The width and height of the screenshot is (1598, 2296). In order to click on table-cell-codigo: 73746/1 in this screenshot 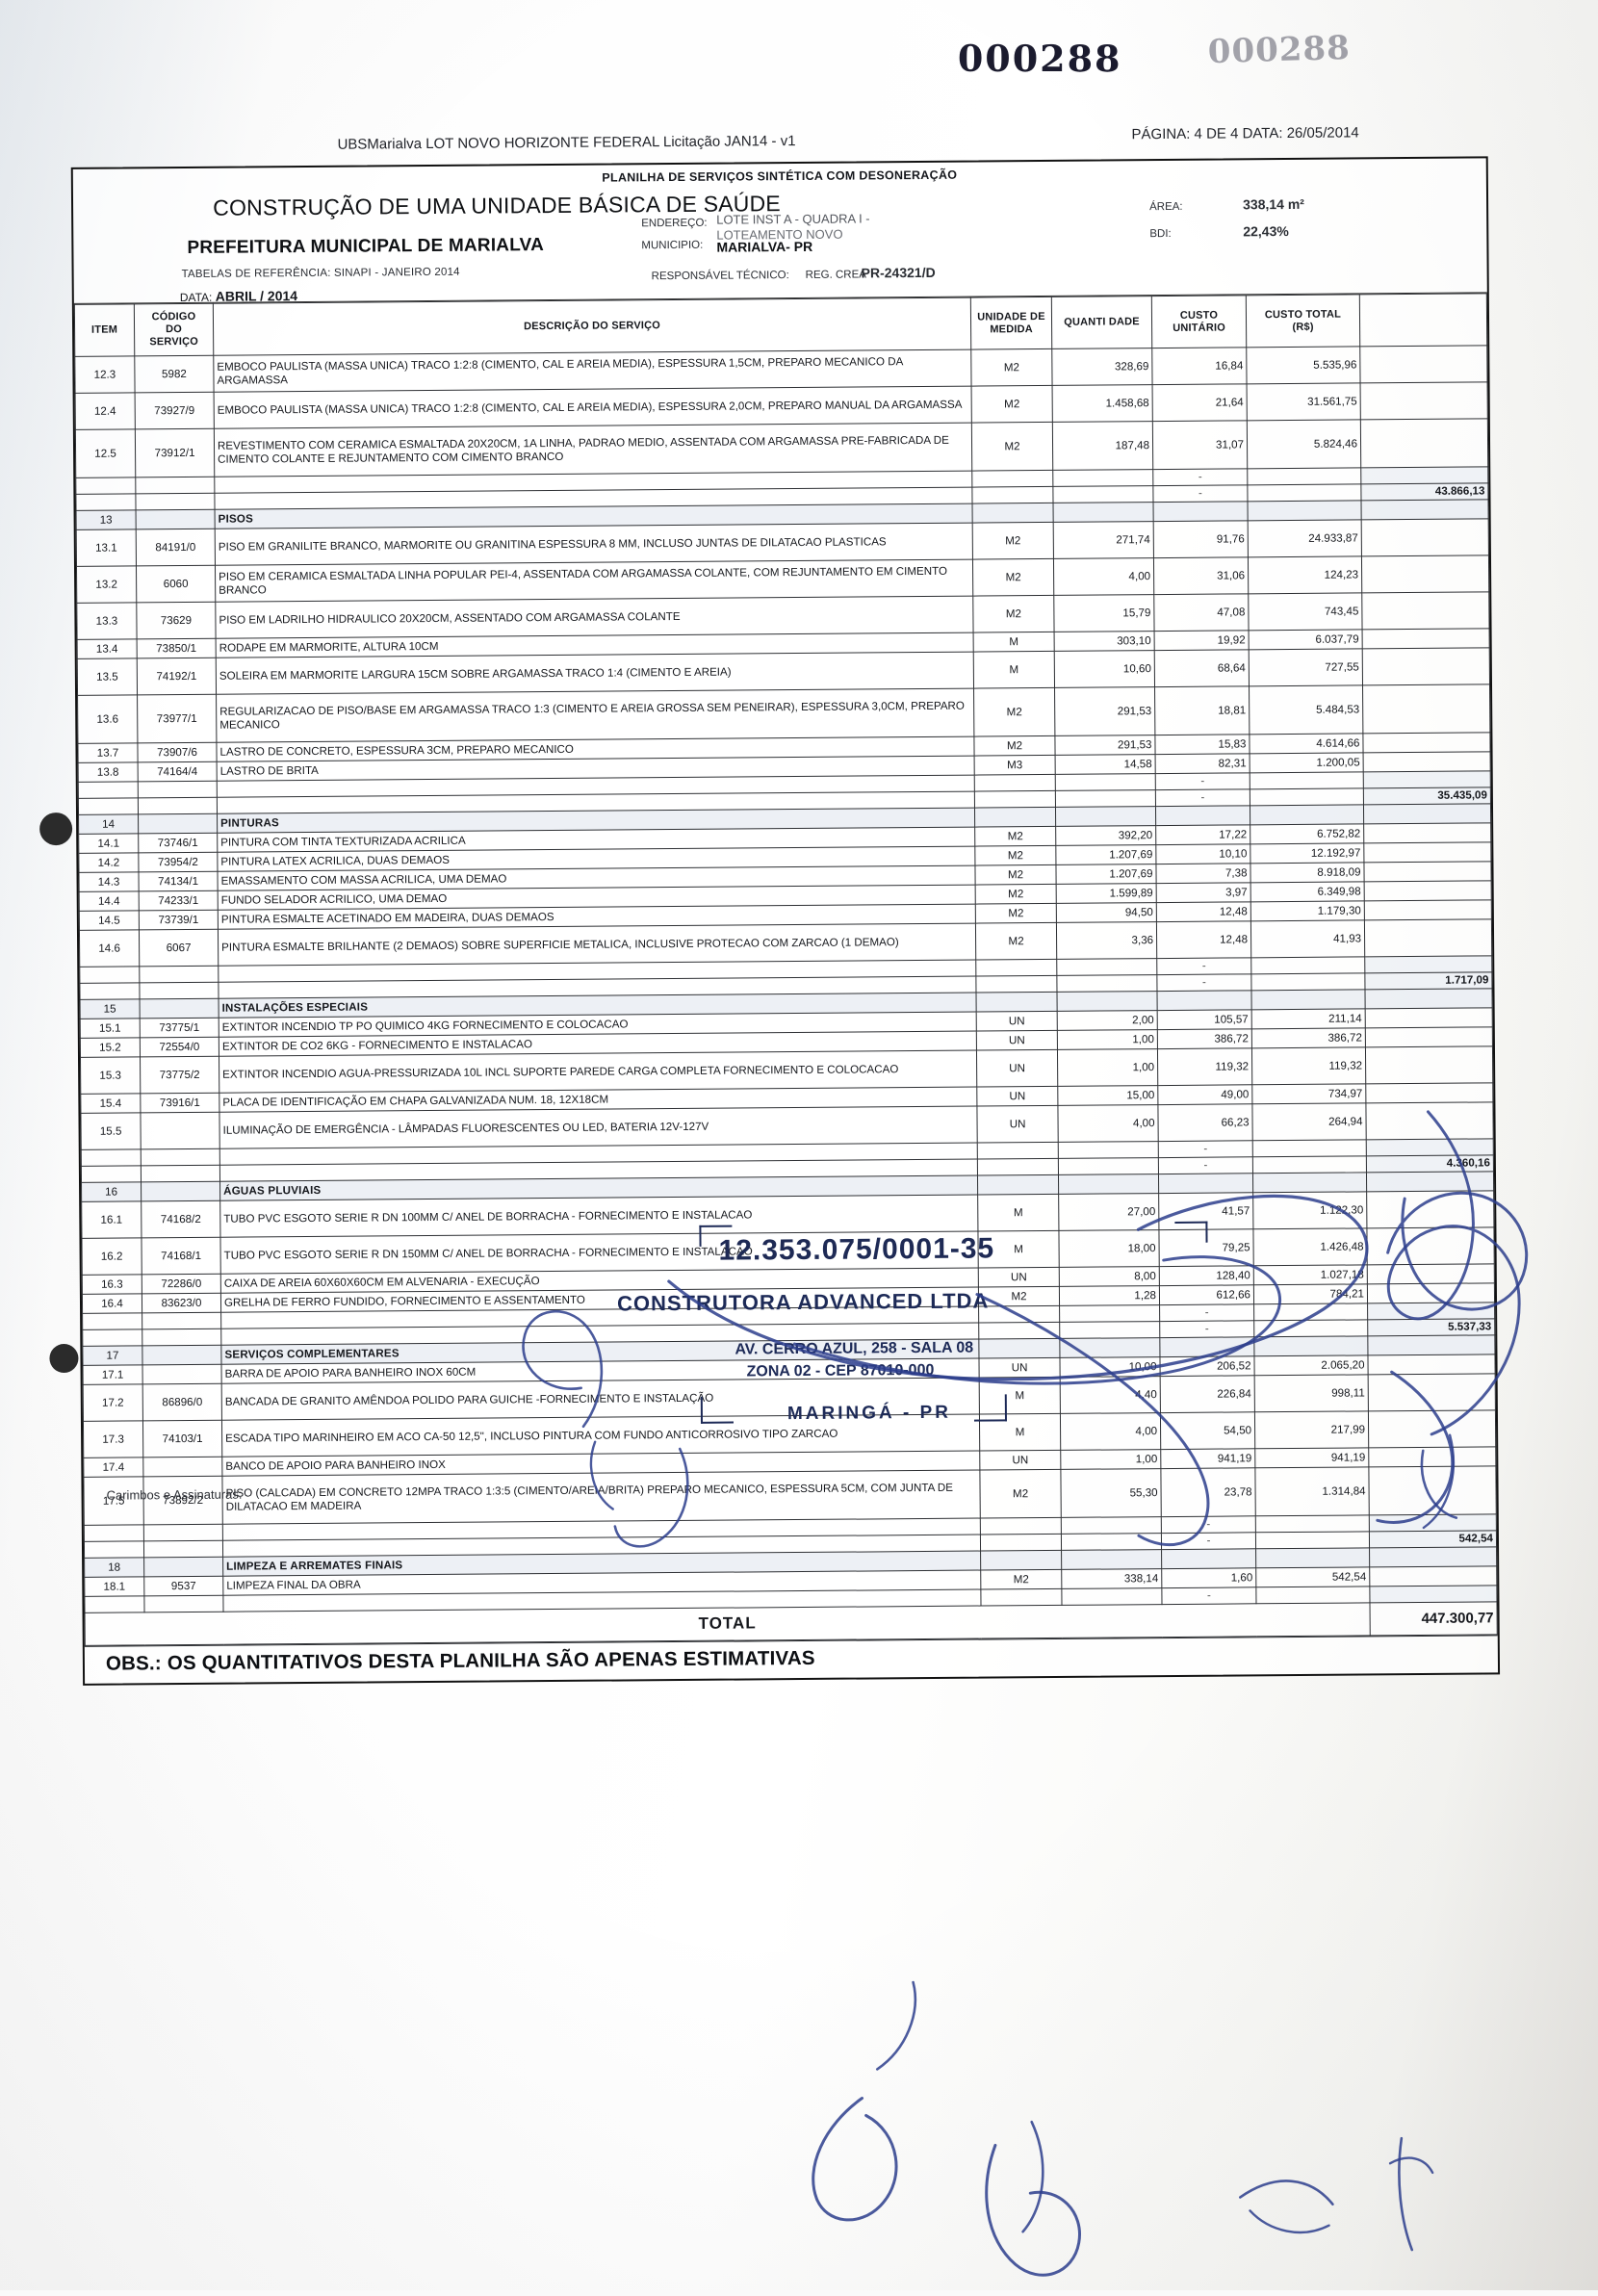, I will do `click(178, 843)`.